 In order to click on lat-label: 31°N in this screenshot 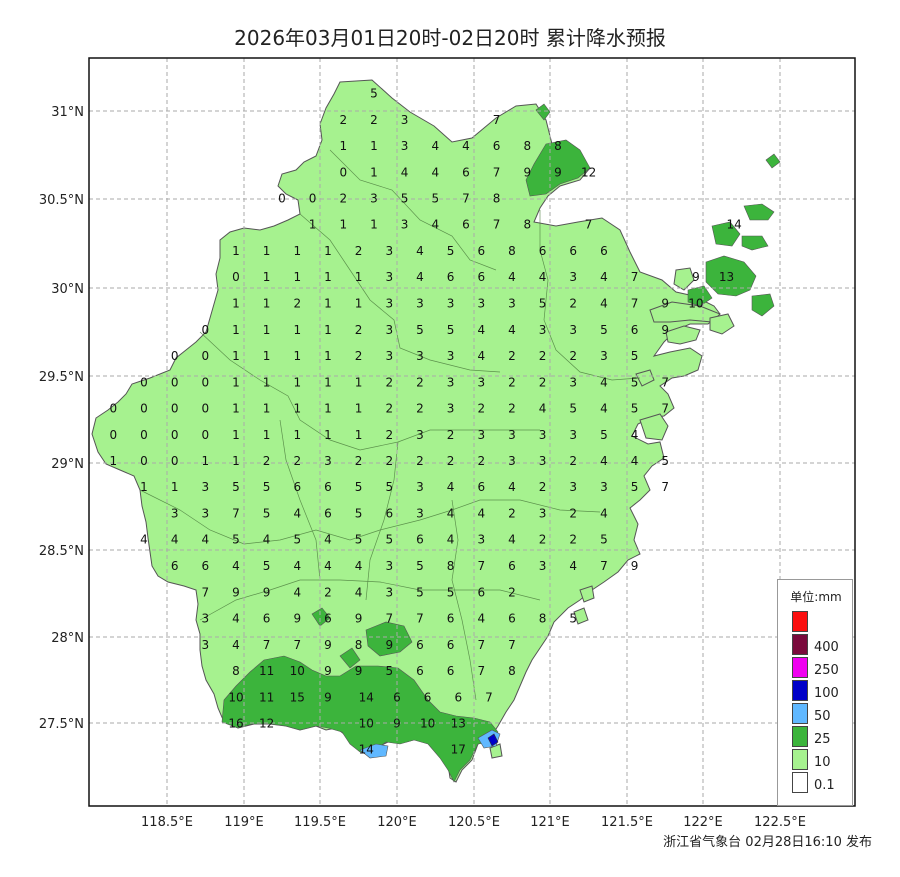, I will do `click(67, 112)`.